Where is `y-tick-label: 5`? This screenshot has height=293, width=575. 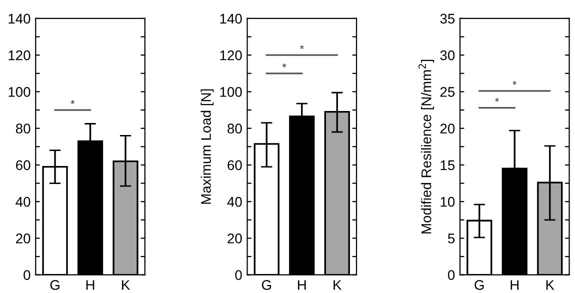
y-tick-label: 5 is located at coordinates (451, 239).